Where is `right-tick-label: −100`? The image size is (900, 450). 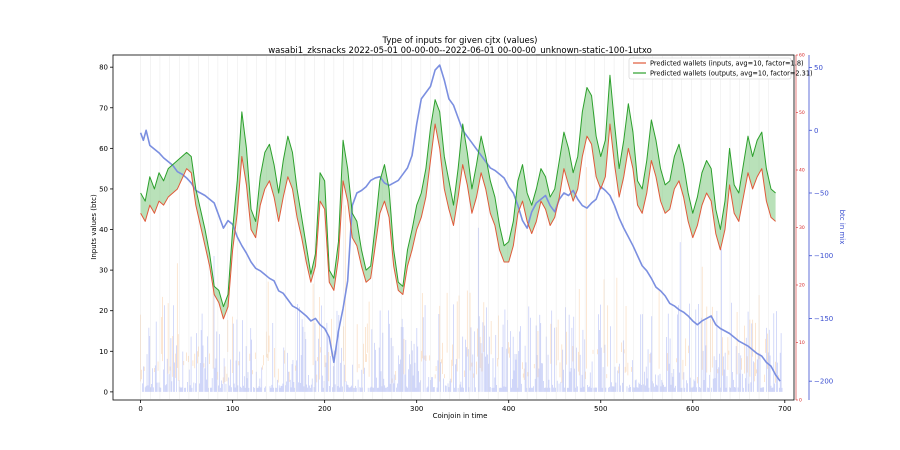
right-tick-label: −100 is located at coordinates (823, 256).